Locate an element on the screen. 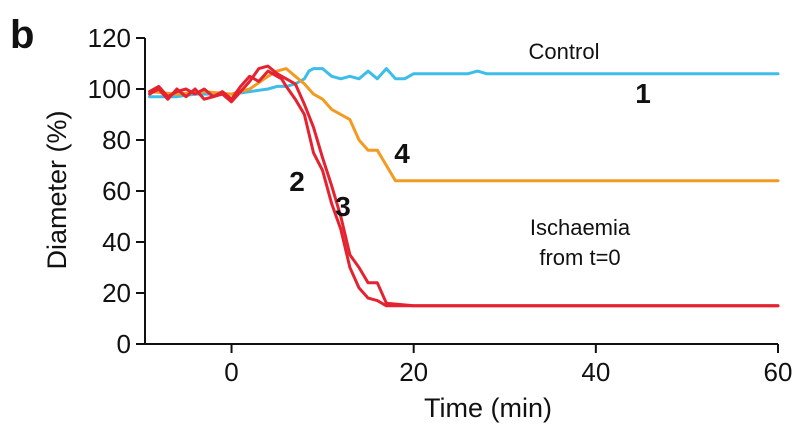 The width and height of the screenshot is (796, 428). y-tick-label: 20 is located at coordinates (116, 293).